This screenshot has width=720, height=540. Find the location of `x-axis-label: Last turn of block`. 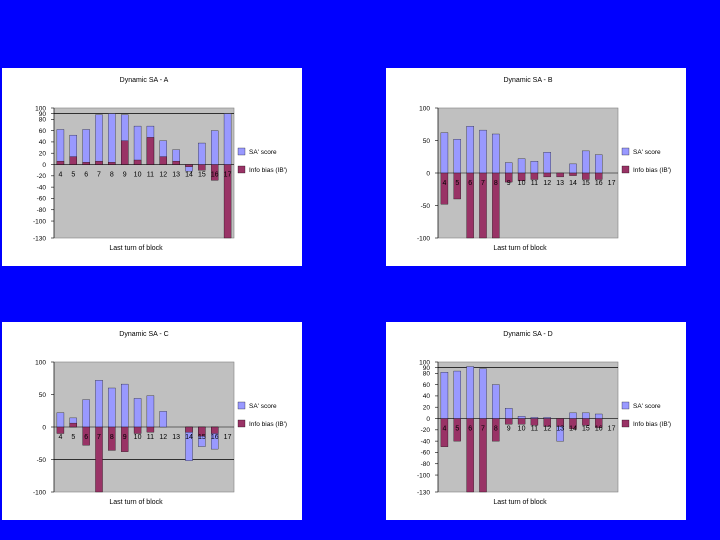

x-axis-label: Last turn of block is located at coordinates (136, 248).